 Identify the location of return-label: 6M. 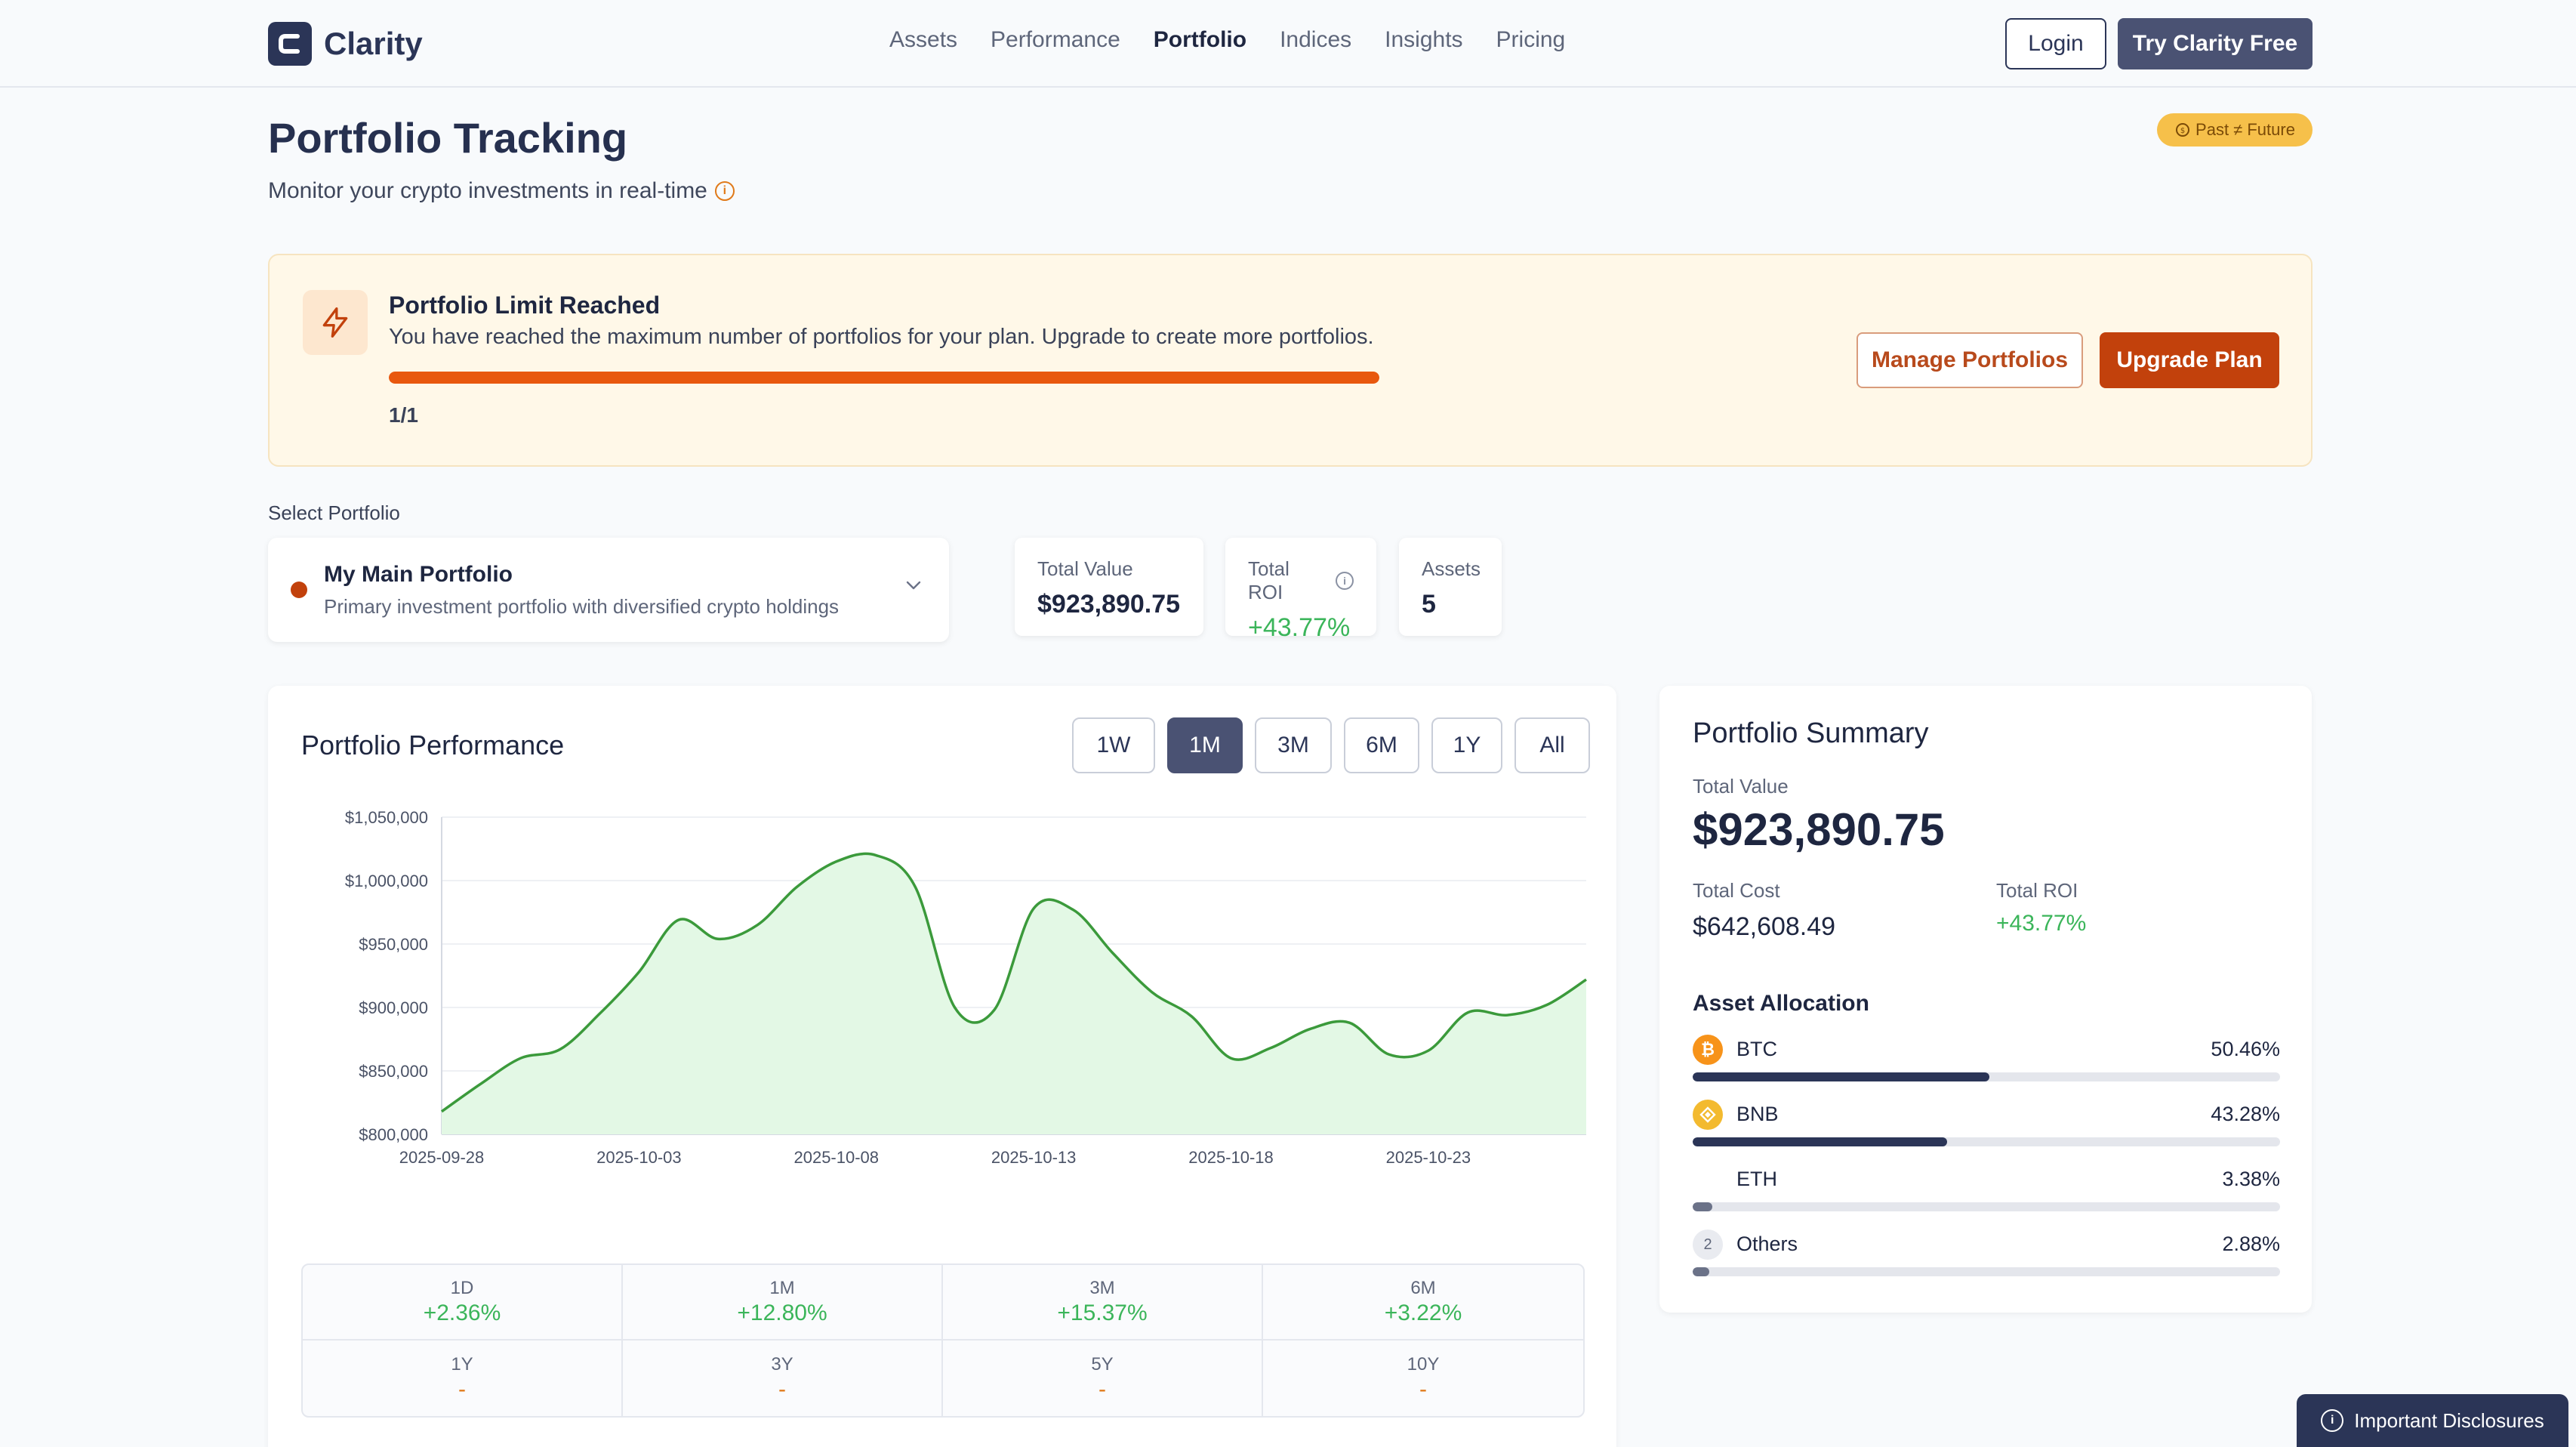
(1423, 1288).